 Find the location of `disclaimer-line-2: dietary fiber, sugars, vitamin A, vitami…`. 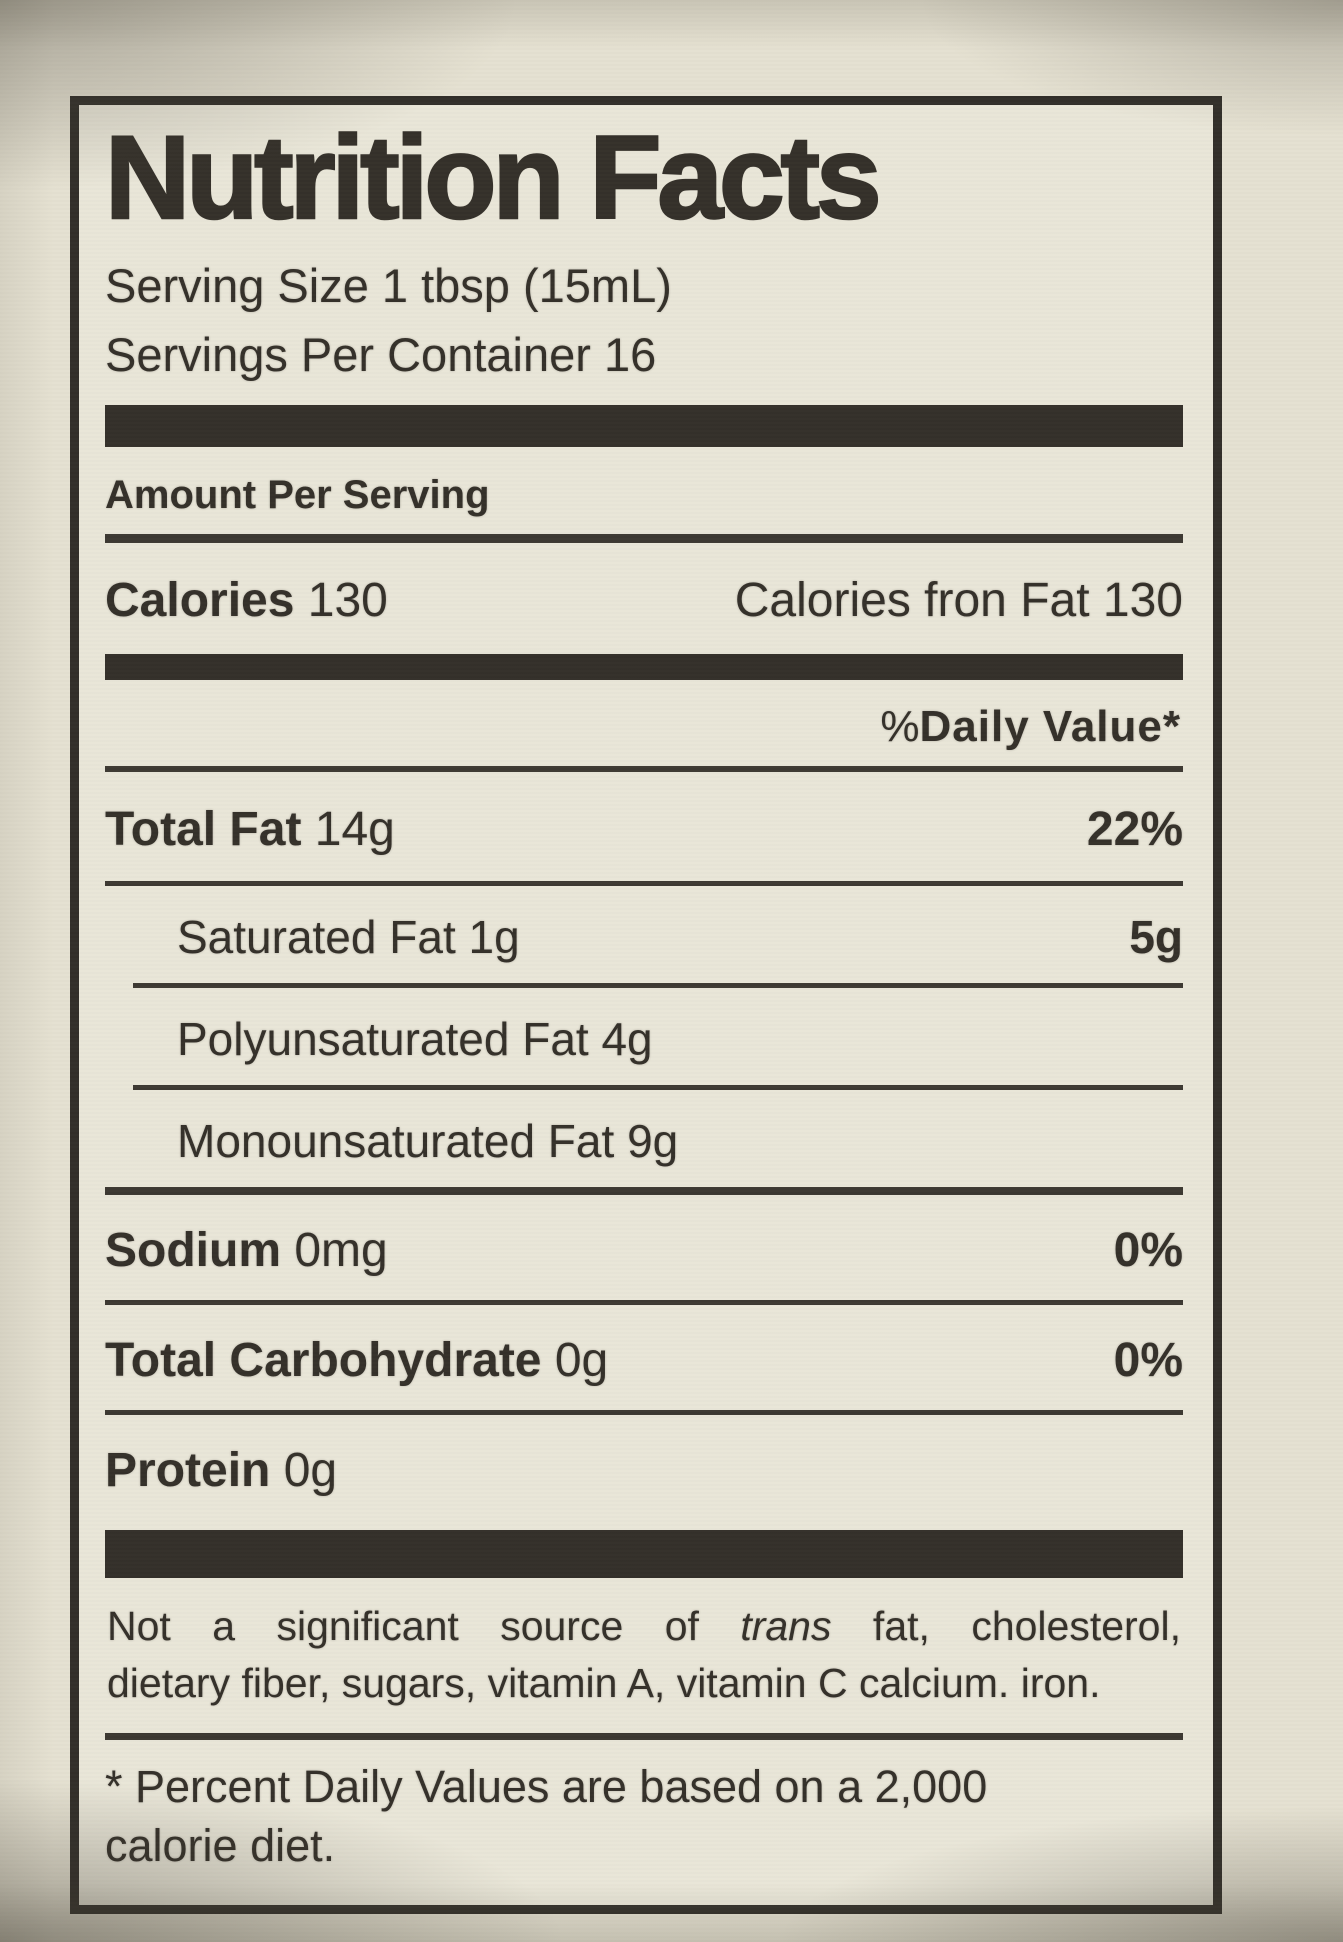

disclaimer-line-2: dietary fiber, sugars, vitamin A, vitami… is located at coordinates (604, 1682).